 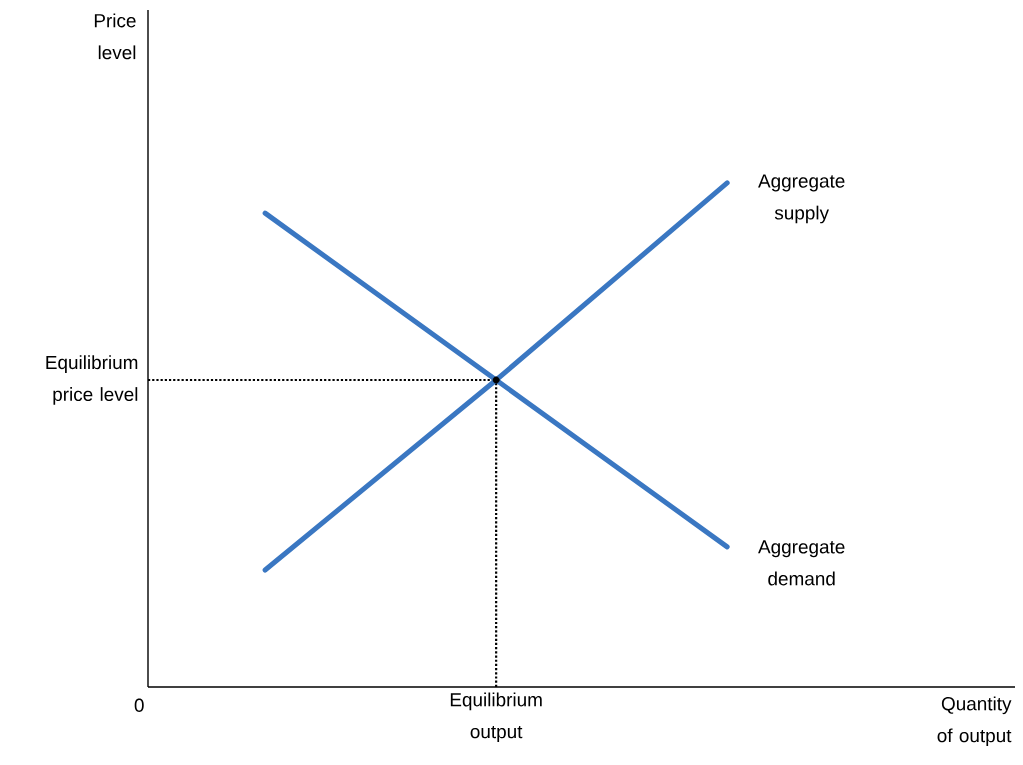 What do you see at coordinates (115, 36) in the screenshot?
I see `text: Price level` at bounding box center [115, 36].